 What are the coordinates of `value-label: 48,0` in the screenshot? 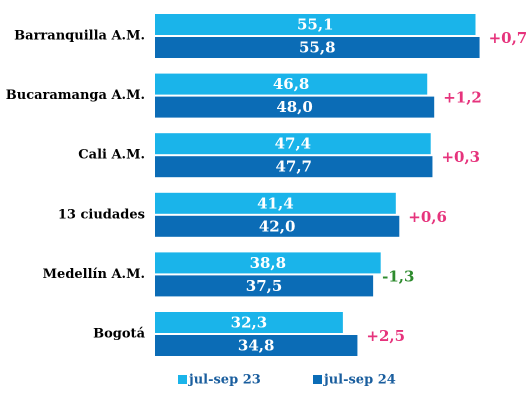 It's located at (294, 107).